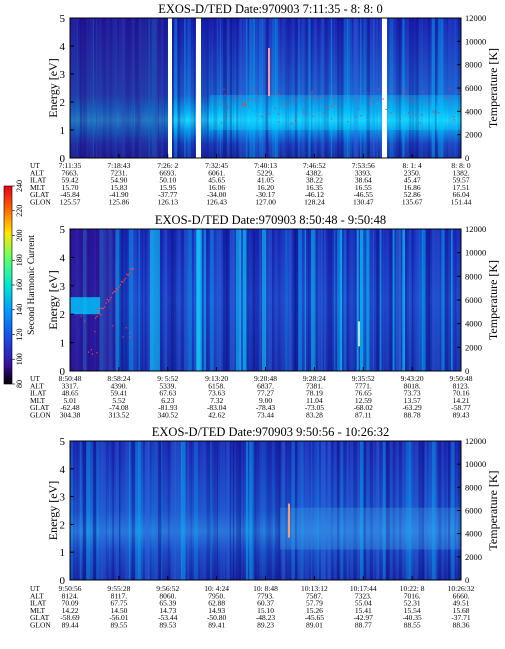  Describe the element at coordinates (118, 393) in the screenshot. I see `orbit-value: 59.41` at that location.